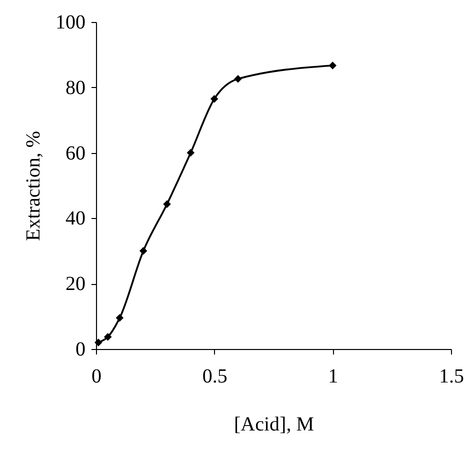 This screenshot has height=459, width=469. What do you see at coordinates (76, 284) in the screenshot?
I see `y-tick-label: 20` at bounding box center [76, 284].